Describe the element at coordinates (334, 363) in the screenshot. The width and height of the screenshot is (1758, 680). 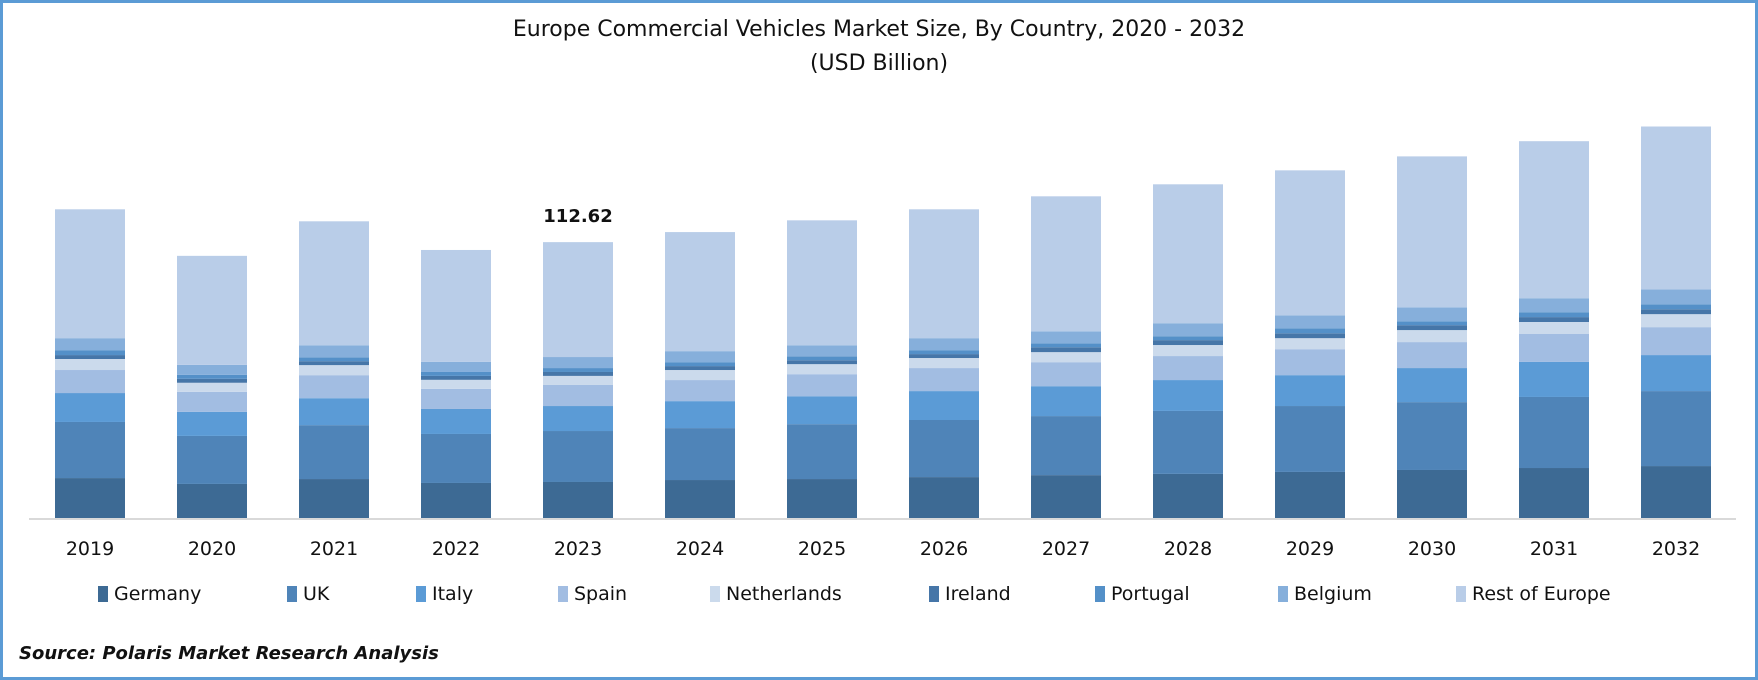
I see `bar-segment-ireland-2021` at that location.